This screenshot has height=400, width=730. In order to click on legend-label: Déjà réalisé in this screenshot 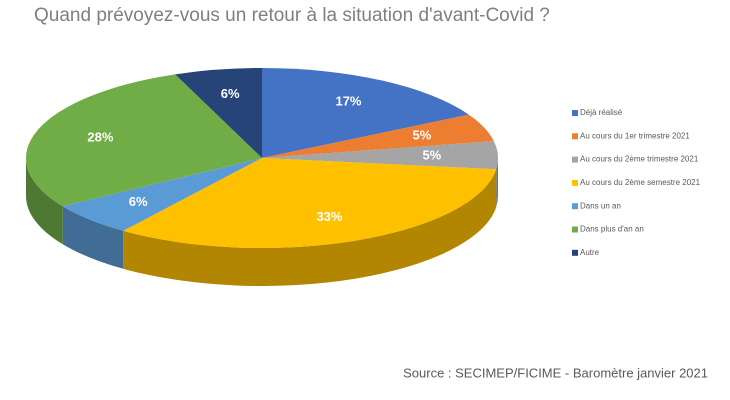, I will do `click(601, 112)`.